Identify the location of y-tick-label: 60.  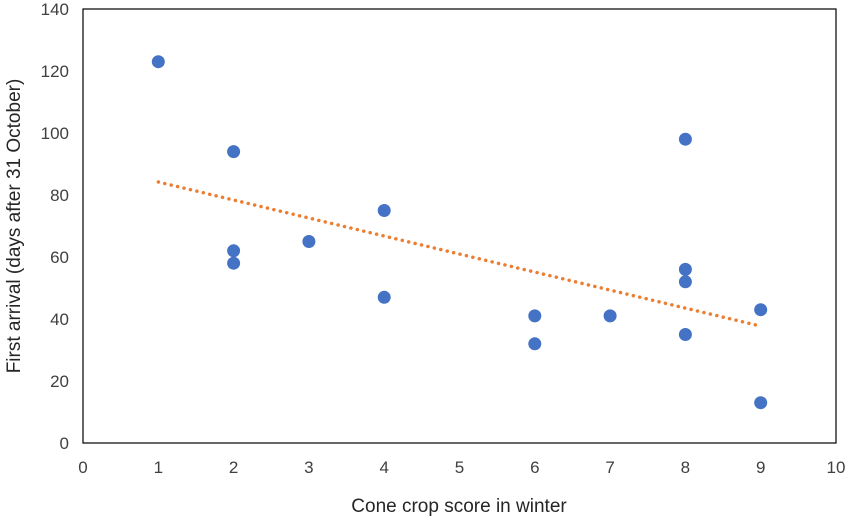
(59, 257).